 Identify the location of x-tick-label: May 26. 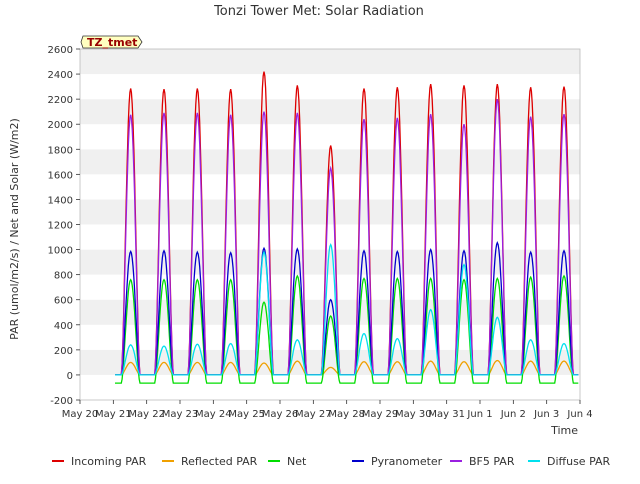
(280, 414).